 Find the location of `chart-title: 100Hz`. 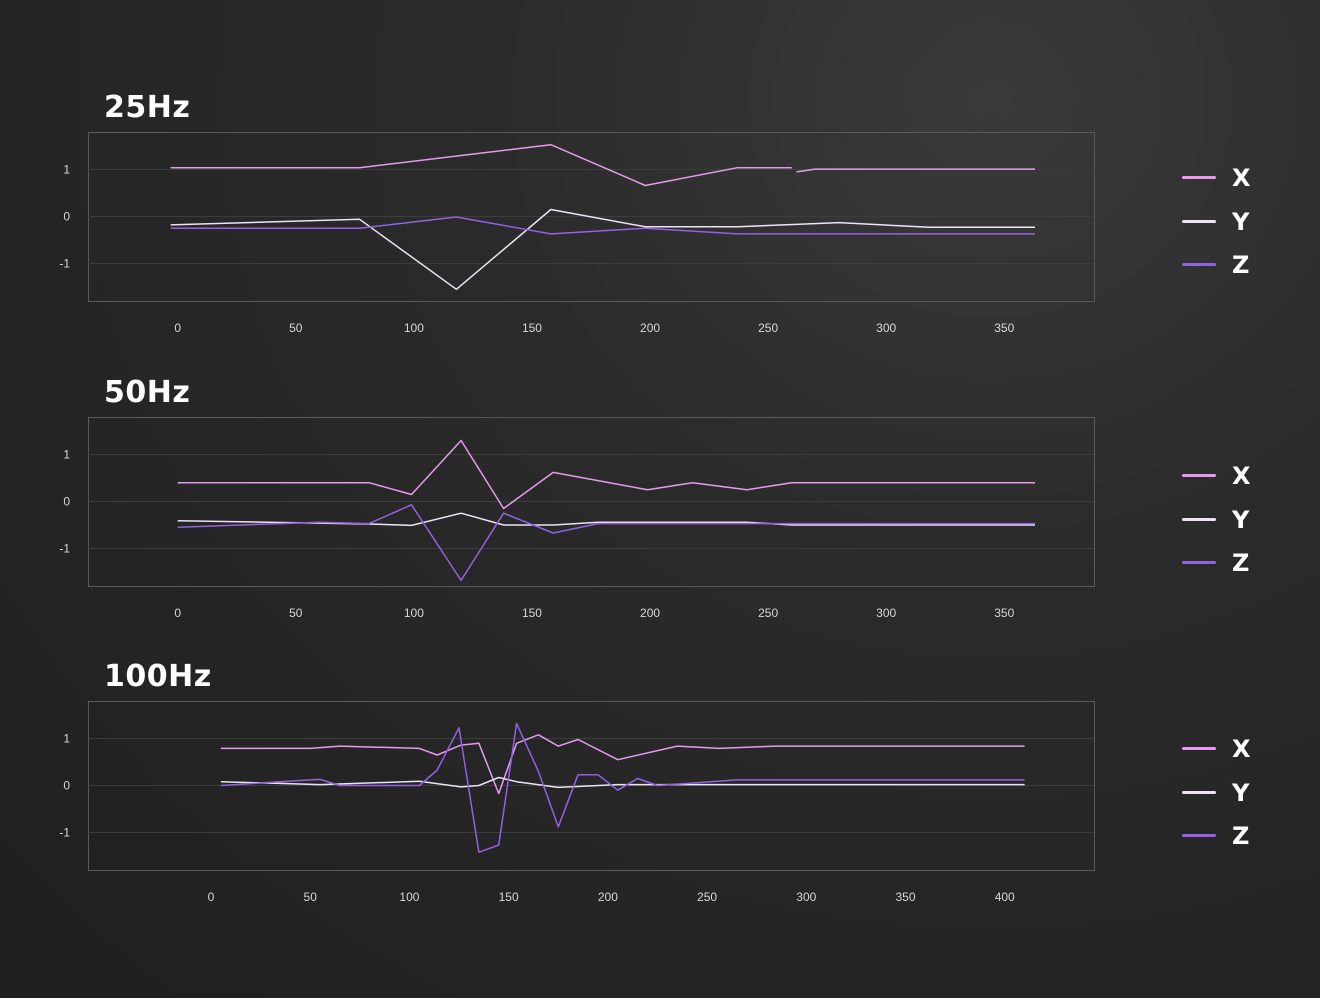

chart-title: 100Hz is located at coordinates (158, 676).